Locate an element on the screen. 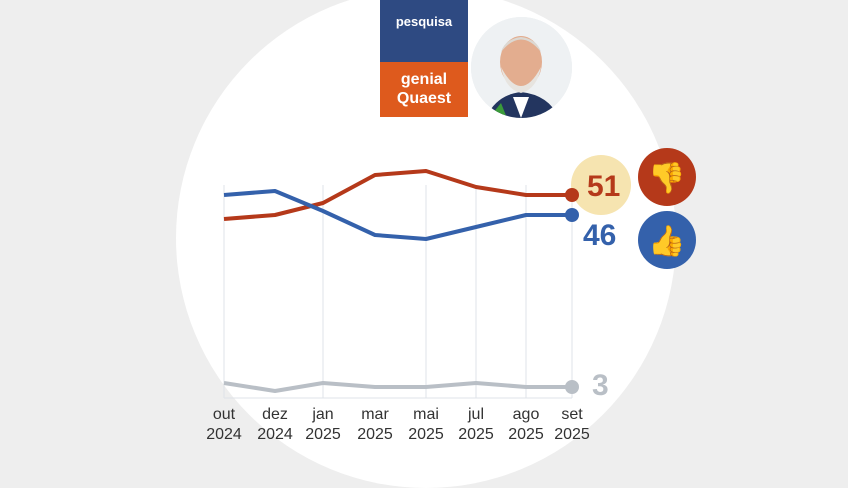  series-line-aprova is located at coordinates (397, 215).